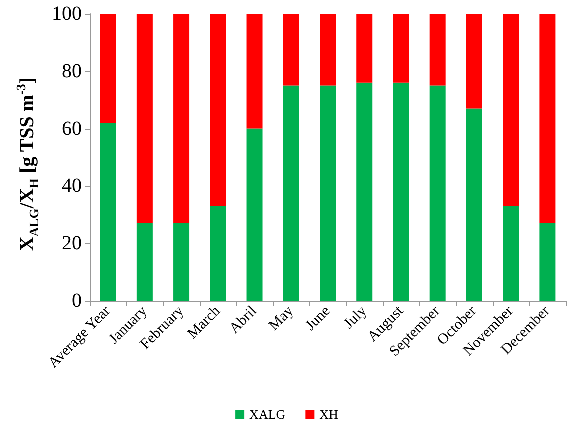  I want to click on y-tick-label: 100, so click(67, 14).